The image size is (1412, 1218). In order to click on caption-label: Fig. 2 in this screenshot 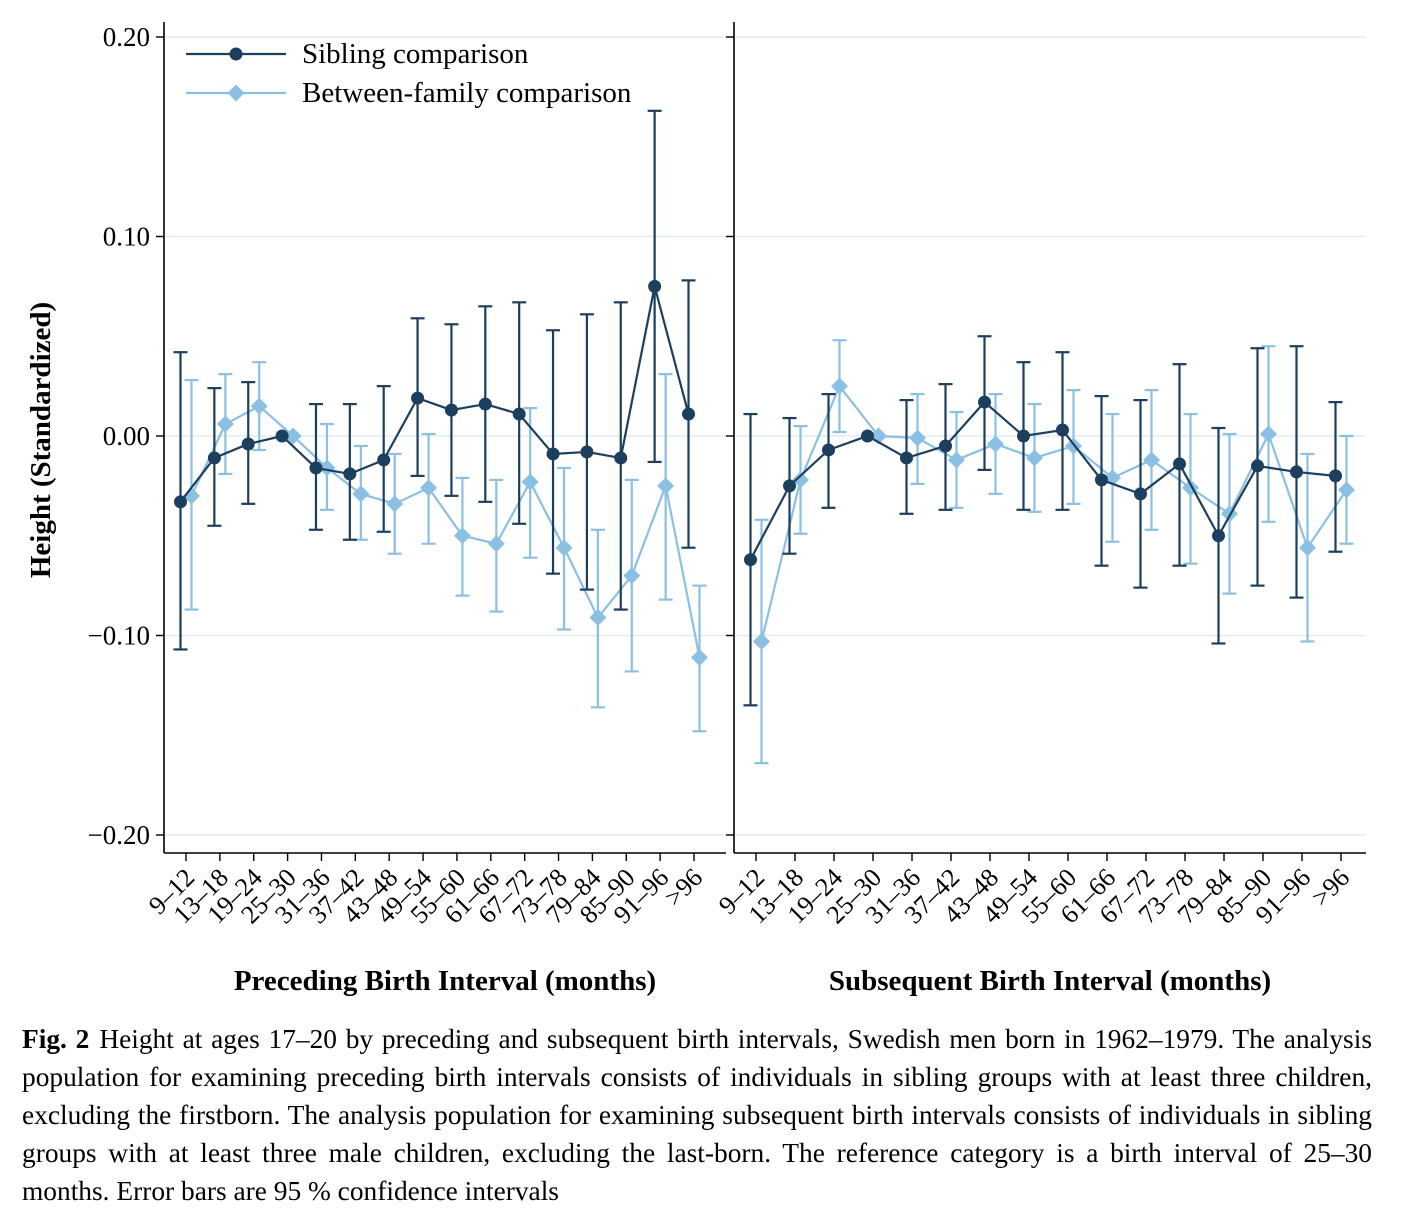, I will do `click(56, 1039)`.